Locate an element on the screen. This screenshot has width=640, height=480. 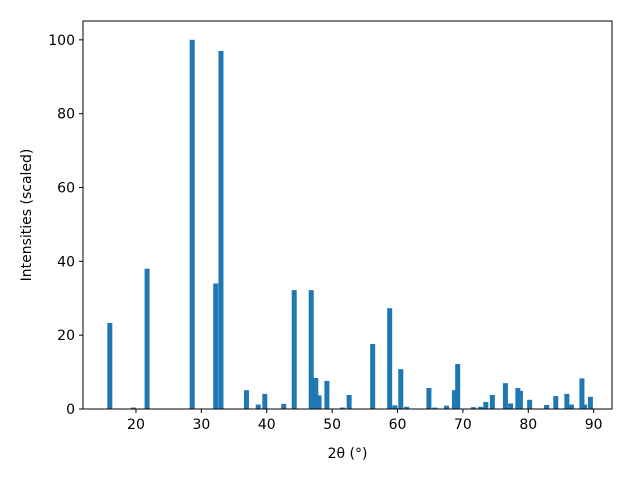
x-tick-label: 50 is located at coordinates (332, 425).